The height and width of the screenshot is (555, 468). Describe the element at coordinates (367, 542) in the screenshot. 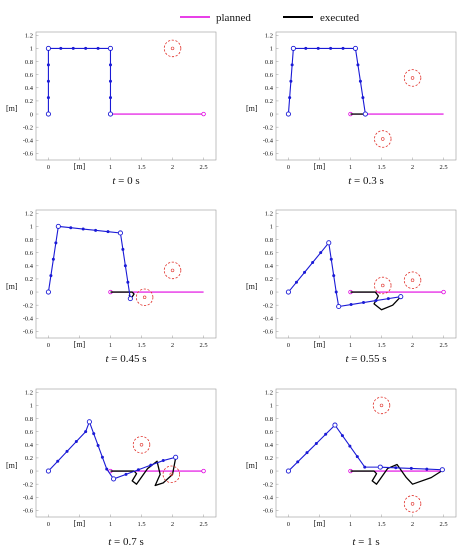

I see `caption-time-value: = 1 s` at that location.